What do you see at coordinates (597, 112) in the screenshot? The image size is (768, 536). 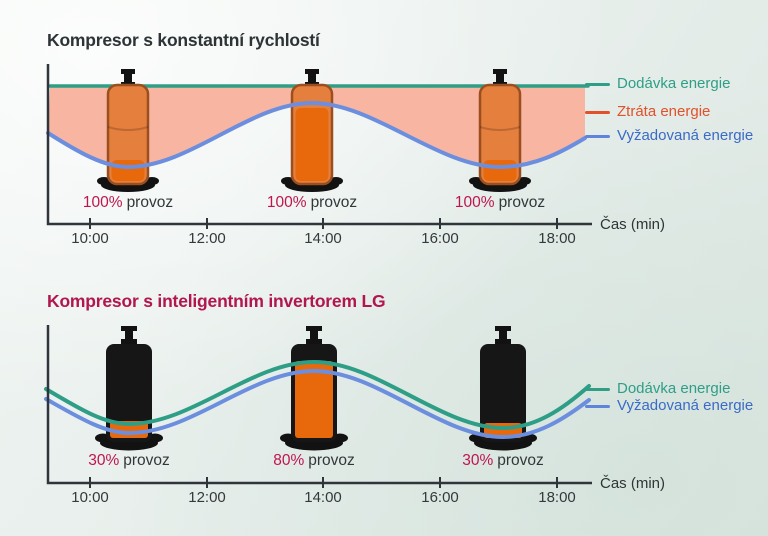 I see `loss-line-swatch-icon` at bounding box center [597, 112].